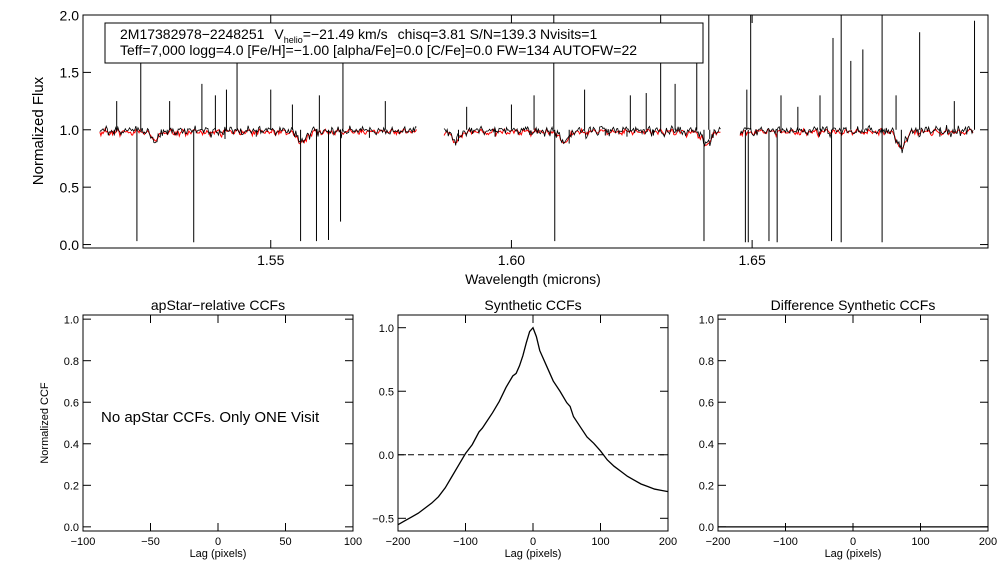 Image resolution: width=1008 pixels, height=581 pixels. I want to click on synthetic-ccf-axes: −200 −100 0 100 200 −0.5 0.0 0.5 1.0, so click(524, 431).